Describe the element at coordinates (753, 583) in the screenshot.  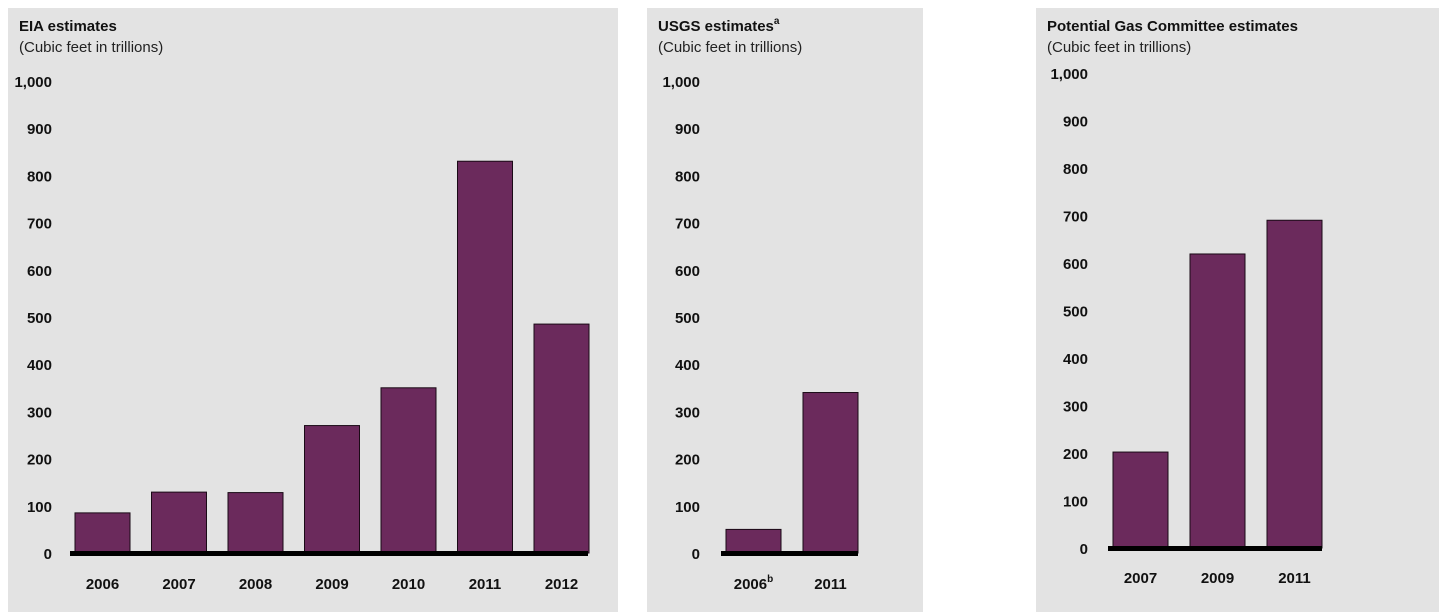
I see `x-tick-label: 2006b` at that location.